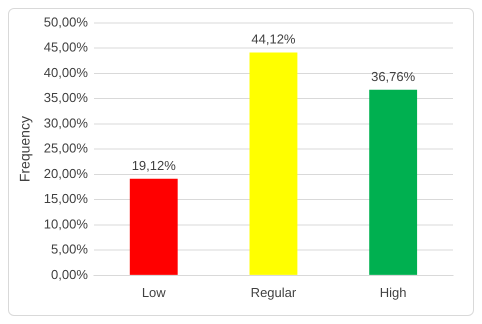 This screenshot has height=324, width=482. I want to click on y-tick-label: 15,00%, so click(66, 198).